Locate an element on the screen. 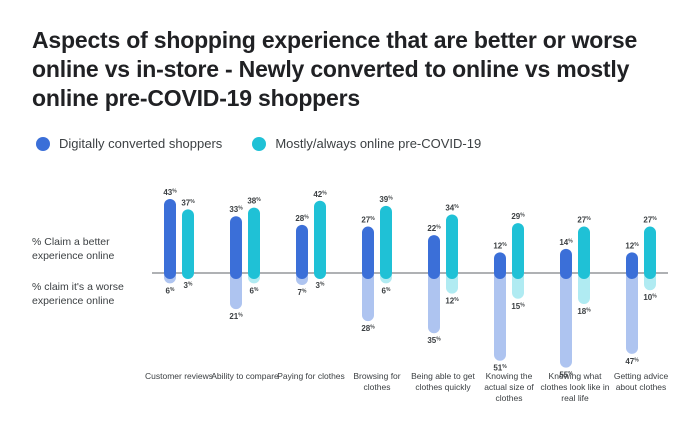 This screenshot has width=700, height=431. category-label-2: Paying for clothes is located at coordinates (311, 376).